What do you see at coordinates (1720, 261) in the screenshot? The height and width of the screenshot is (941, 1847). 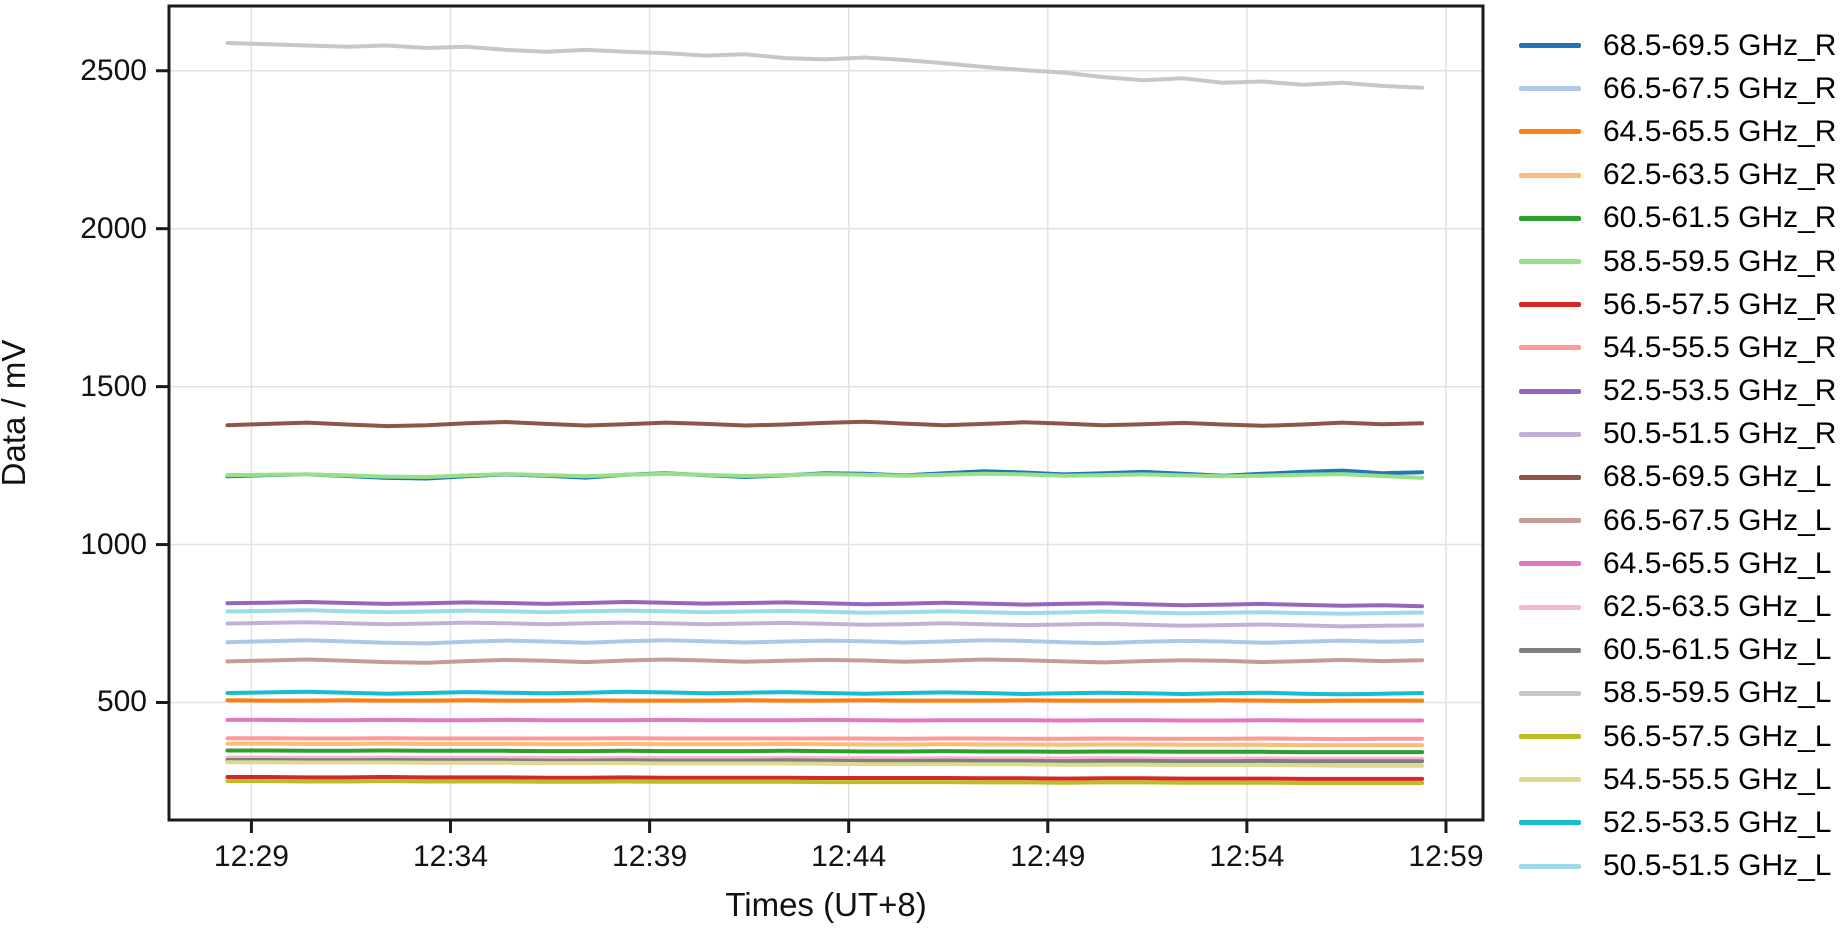 I see `legend-label: 58.5-59.5 GHz_R` at bounding box center [1720, 261].